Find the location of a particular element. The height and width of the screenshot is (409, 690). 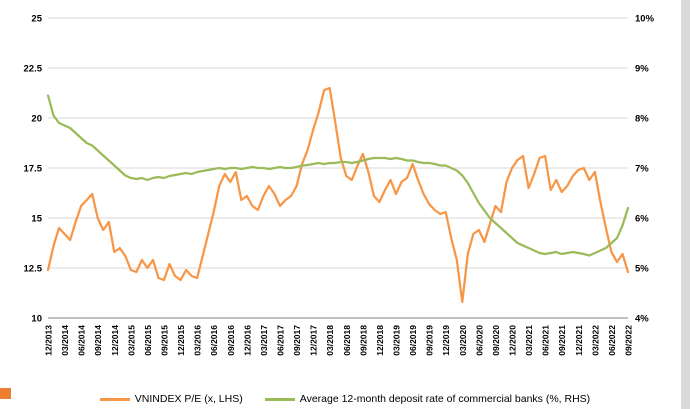

svg-text: 12/2018 is located at coordinates (380, 340).